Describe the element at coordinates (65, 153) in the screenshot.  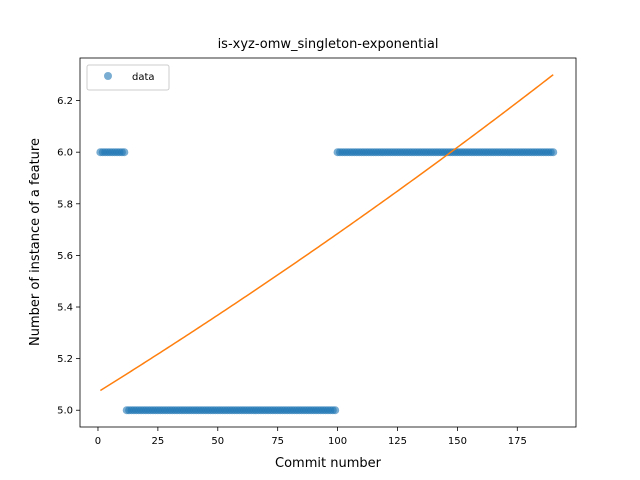
I see `y-tick-label: 6.0` at that location.